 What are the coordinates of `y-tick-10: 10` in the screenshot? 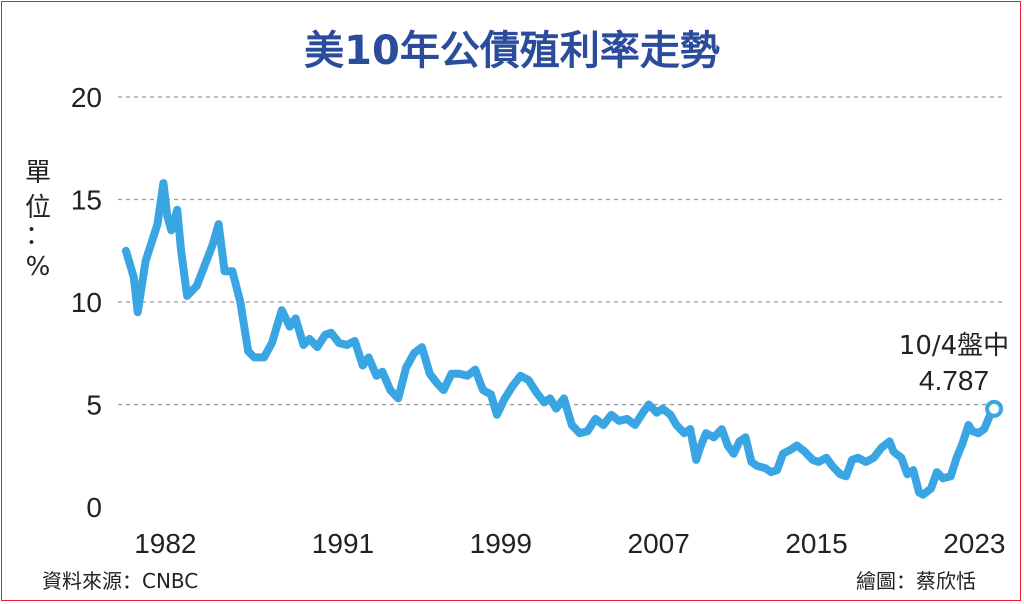 It's located at (86, 302).